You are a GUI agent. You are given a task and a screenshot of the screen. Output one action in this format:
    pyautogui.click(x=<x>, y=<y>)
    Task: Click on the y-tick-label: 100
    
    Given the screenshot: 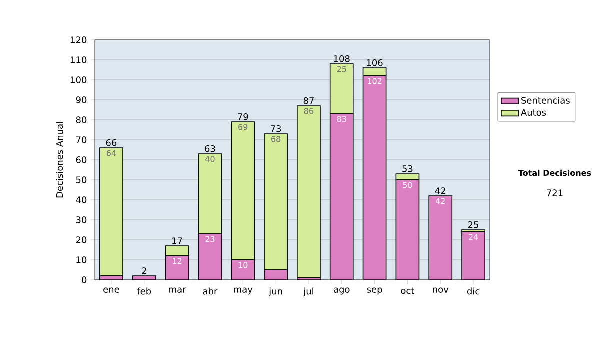 What is the action you would take?
    pyautogui.click(x=79, y=80)
    